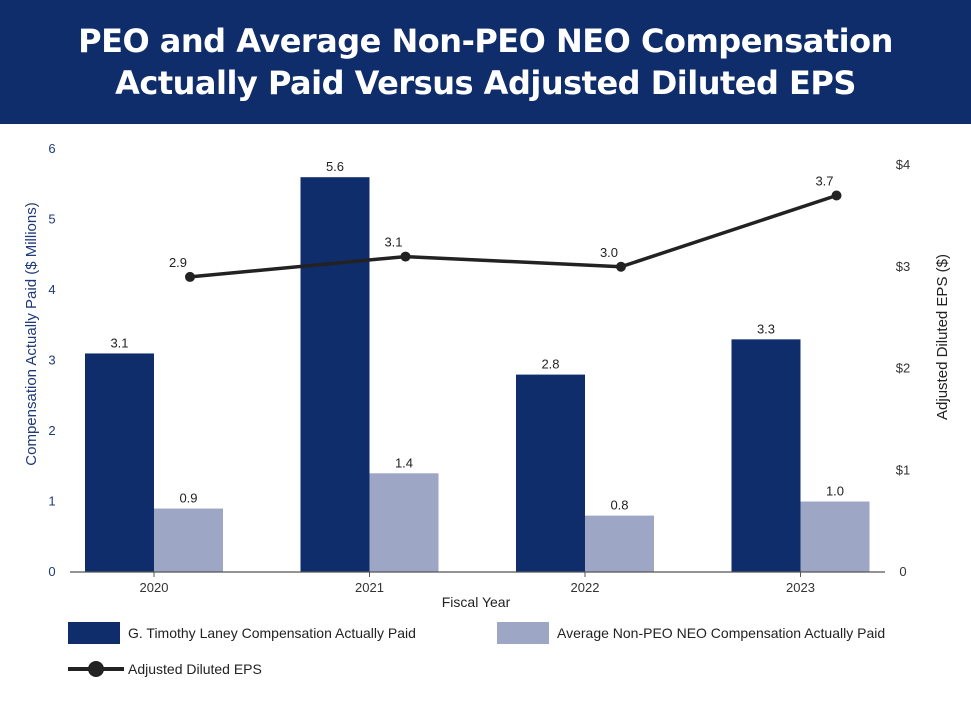 Image resolution: width=971 pixels, height=703 pixels. Describe the element at coordinates (485, 41) in the screenshot. I see `chart-title-line-1: PEO and Average Non-PEO NEO Compensation` at that location.